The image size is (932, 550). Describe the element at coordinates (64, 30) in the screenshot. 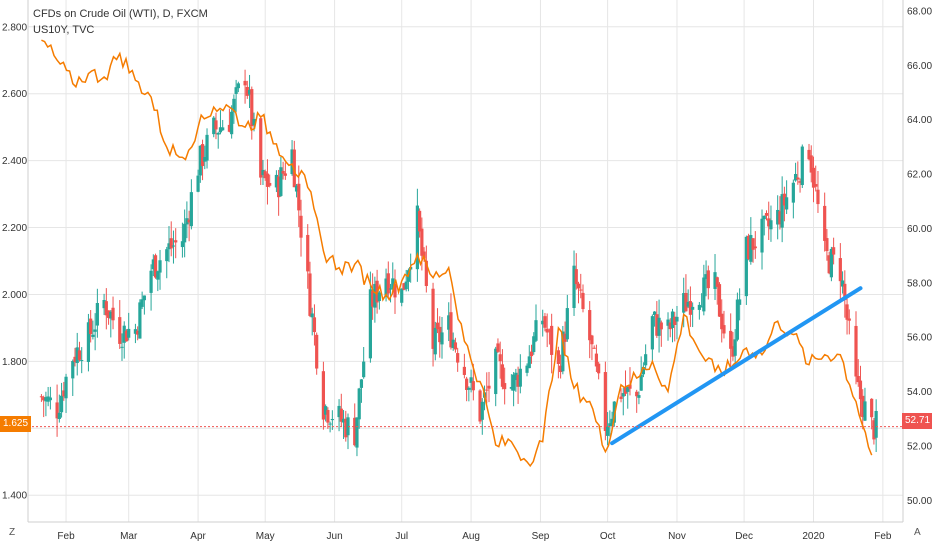

I see `legend-series-us10y: US10Y, TVC` at that location.